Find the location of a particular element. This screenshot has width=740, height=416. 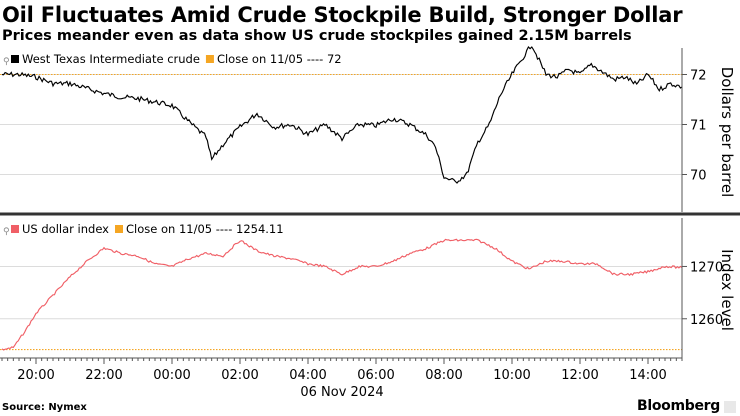

x-tick-label: 02:00 is located at coordinates (239, 375).